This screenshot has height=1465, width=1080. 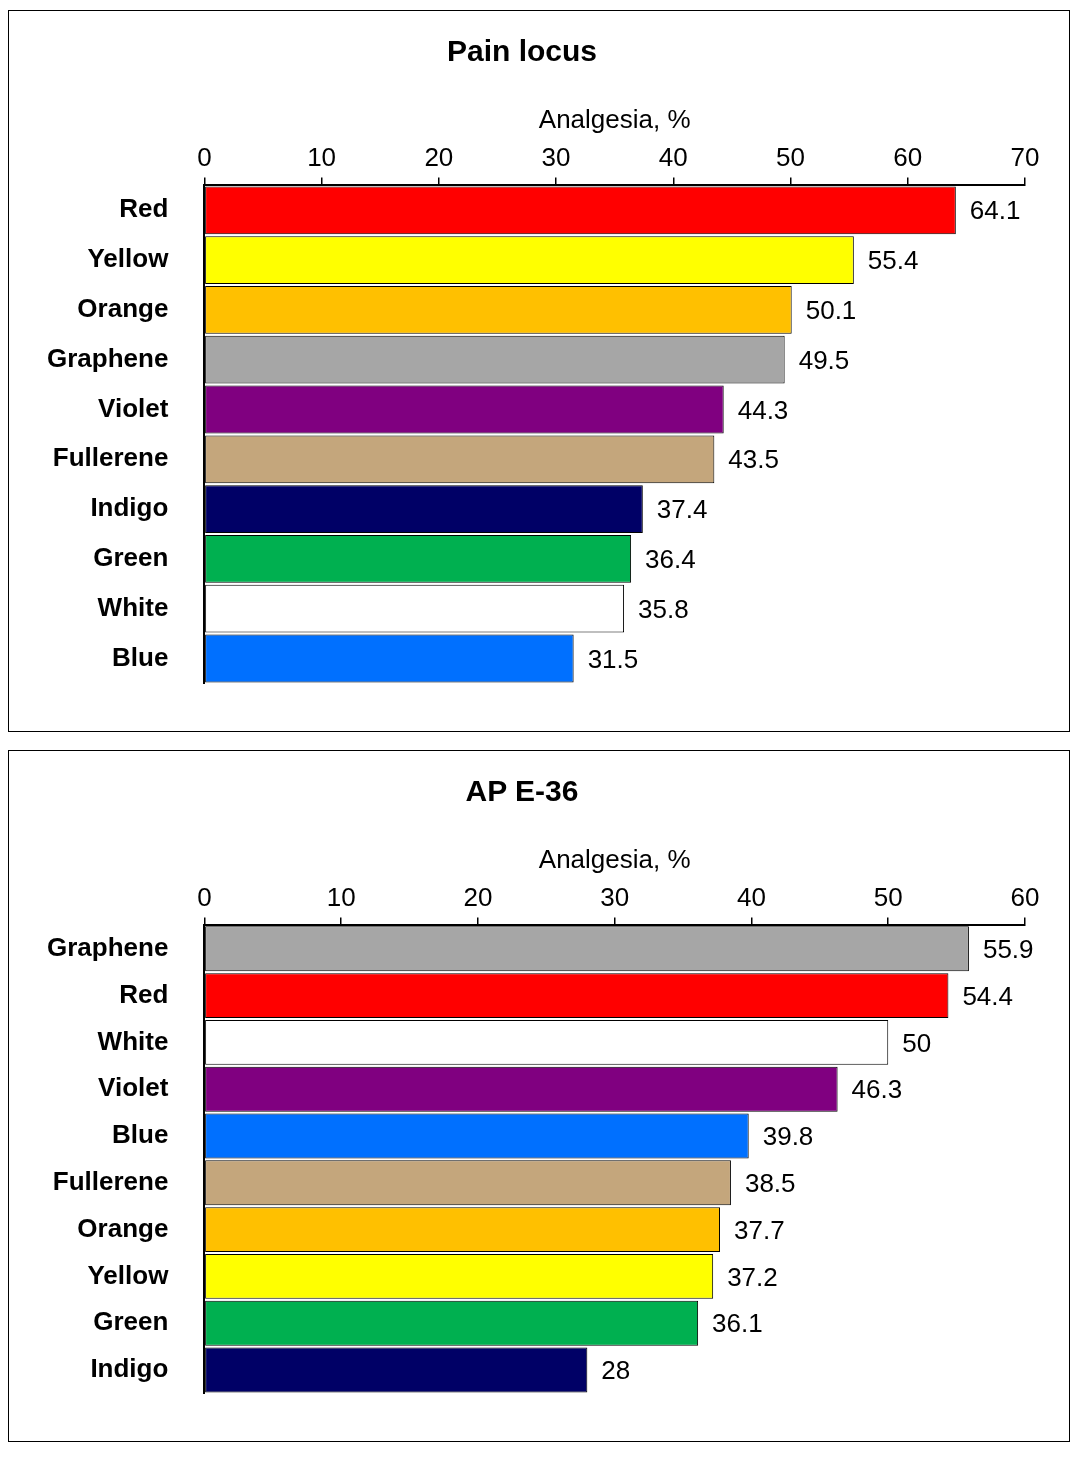 I want to click on data-label: 39.8, so click(x=788, y=1136).